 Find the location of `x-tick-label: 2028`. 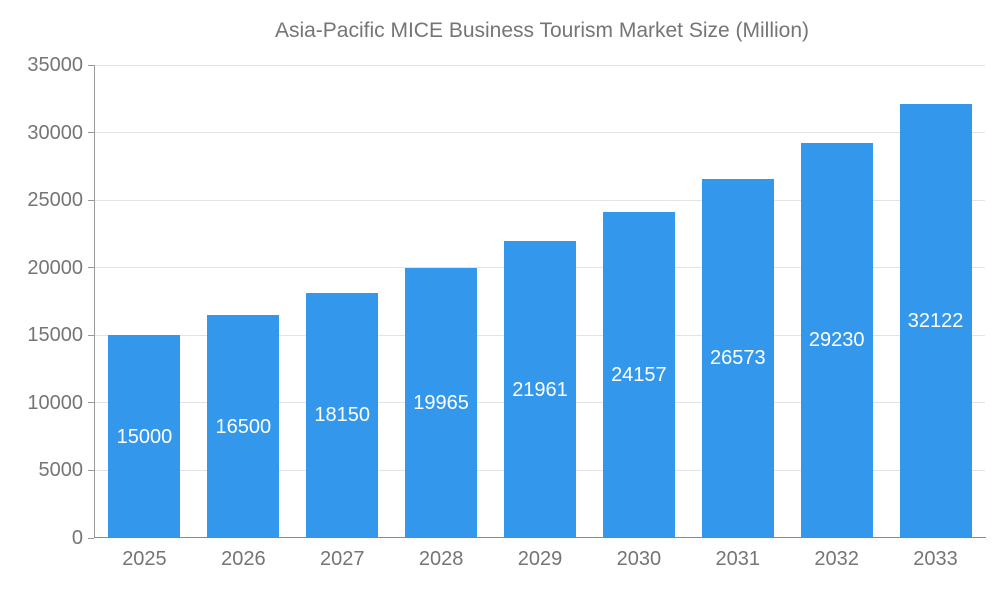

x-tick-label: 2028 is located at coordinates (441, 559).